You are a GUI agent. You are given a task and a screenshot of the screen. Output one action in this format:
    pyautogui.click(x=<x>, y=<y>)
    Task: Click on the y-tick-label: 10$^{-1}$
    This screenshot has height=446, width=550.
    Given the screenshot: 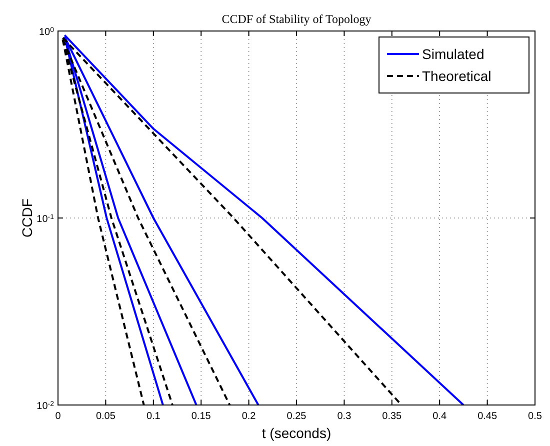 What is the action you would take?
    pyautogui.click(x=45, y=219)
    